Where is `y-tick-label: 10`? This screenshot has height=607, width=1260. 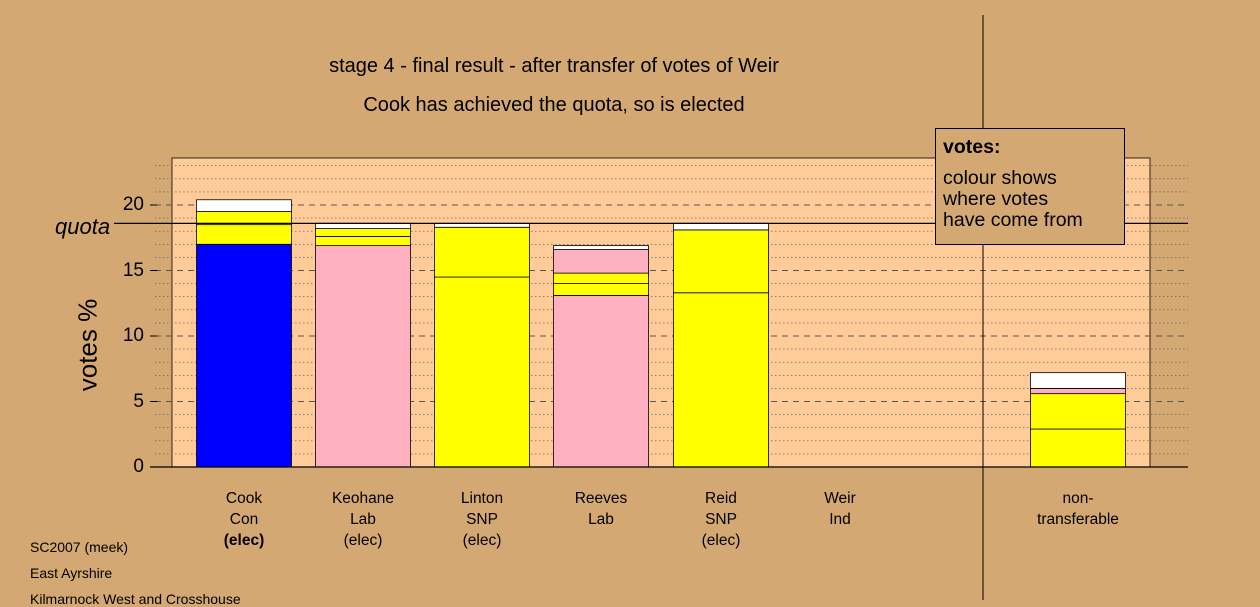 y-tick-label: 10 is located at coordinates (133, 335).